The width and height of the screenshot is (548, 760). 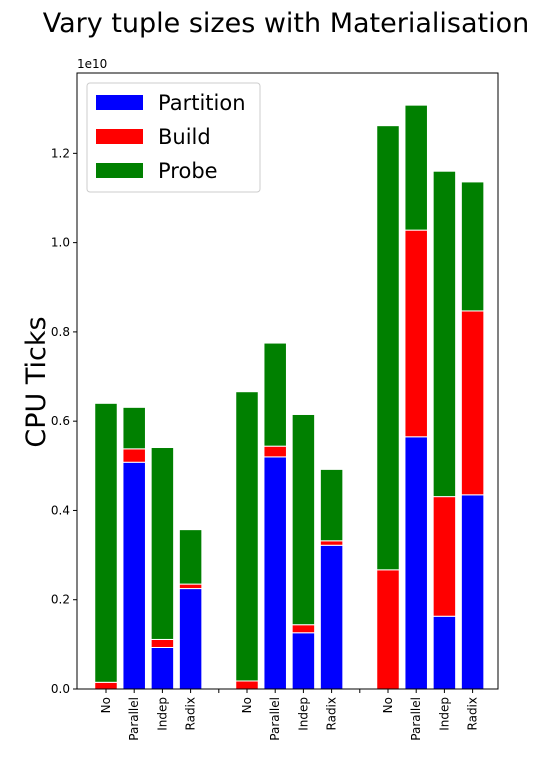 I want to click on legend-label-probe: Probe, so click(x=188, y=171).